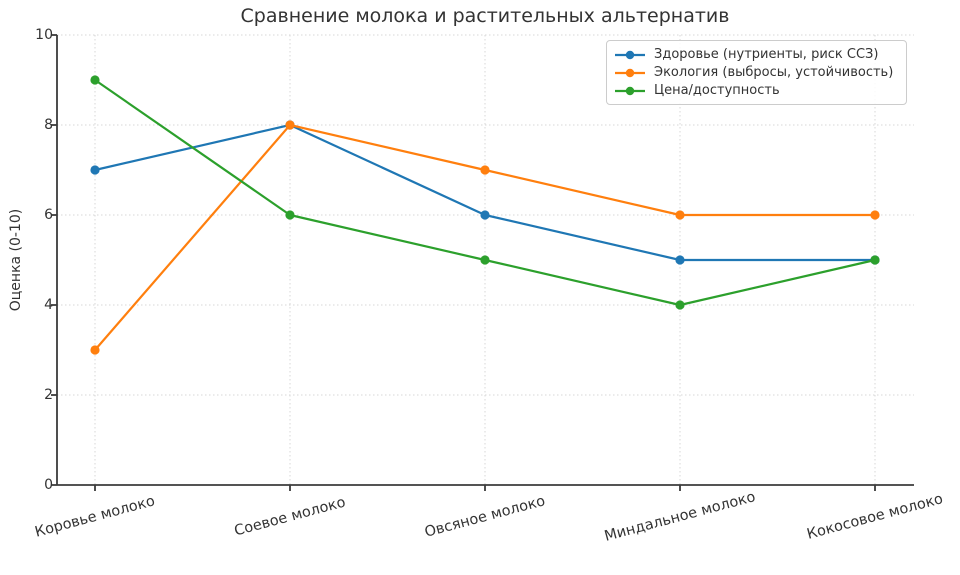  What do you see at coordinates (774, 72) in the screenshot?
I see `legend-label-ecology: Экология (выбросы, устойчивость)` at bounding box center [774, 72].